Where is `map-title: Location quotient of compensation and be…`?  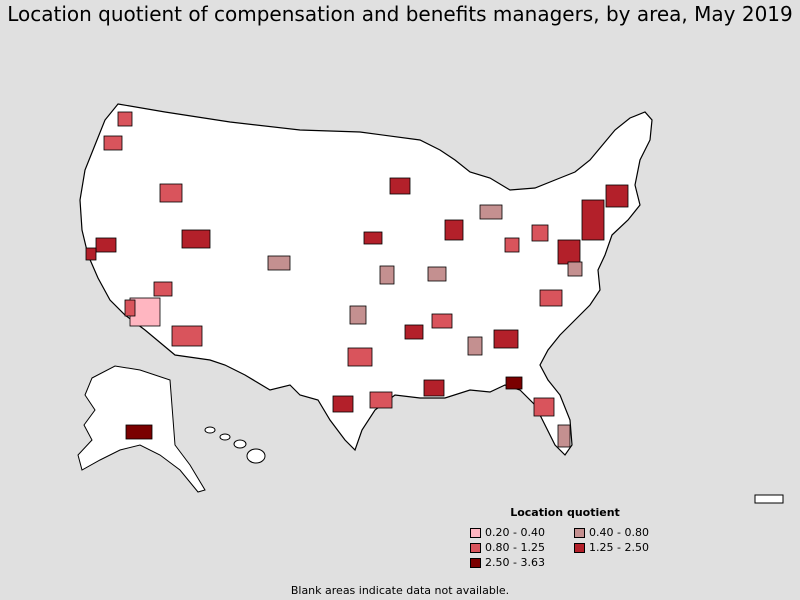
map-title: Location quotient of compensation and be… is located at coordinates (400, 14).